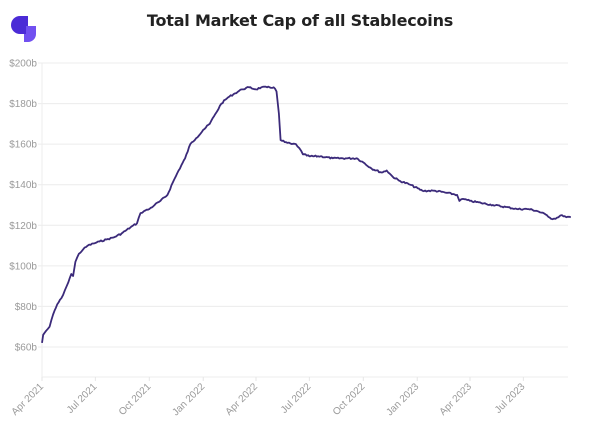  I want to click on chart-title: Total Market Cap of all Stablecoins, so click(300, 20).